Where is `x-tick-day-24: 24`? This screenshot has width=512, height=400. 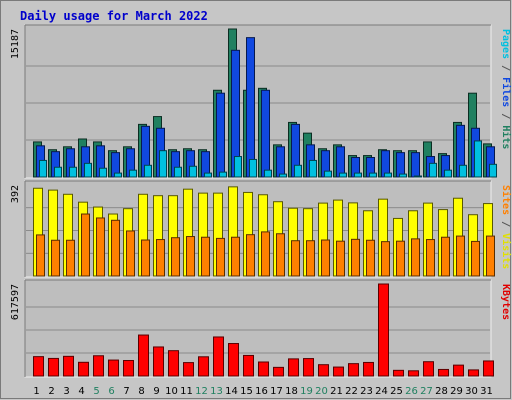 x-tick-day-24: 24 is located at coordinates (381, 391).